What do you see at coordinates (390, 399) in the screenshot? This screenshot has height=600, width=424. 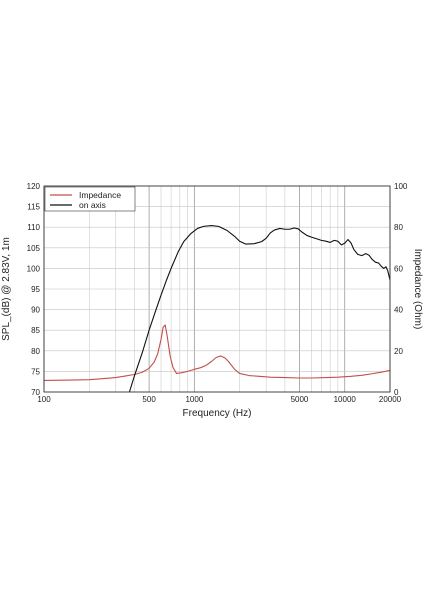 I see `x-tick-label: 20000` at bounding box center [390, 399].